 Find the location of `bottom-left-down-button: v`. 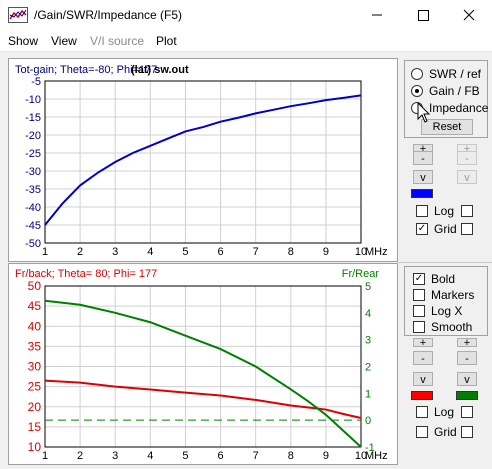

bottom-left-down-button: v is located at coordinates (423, 379).